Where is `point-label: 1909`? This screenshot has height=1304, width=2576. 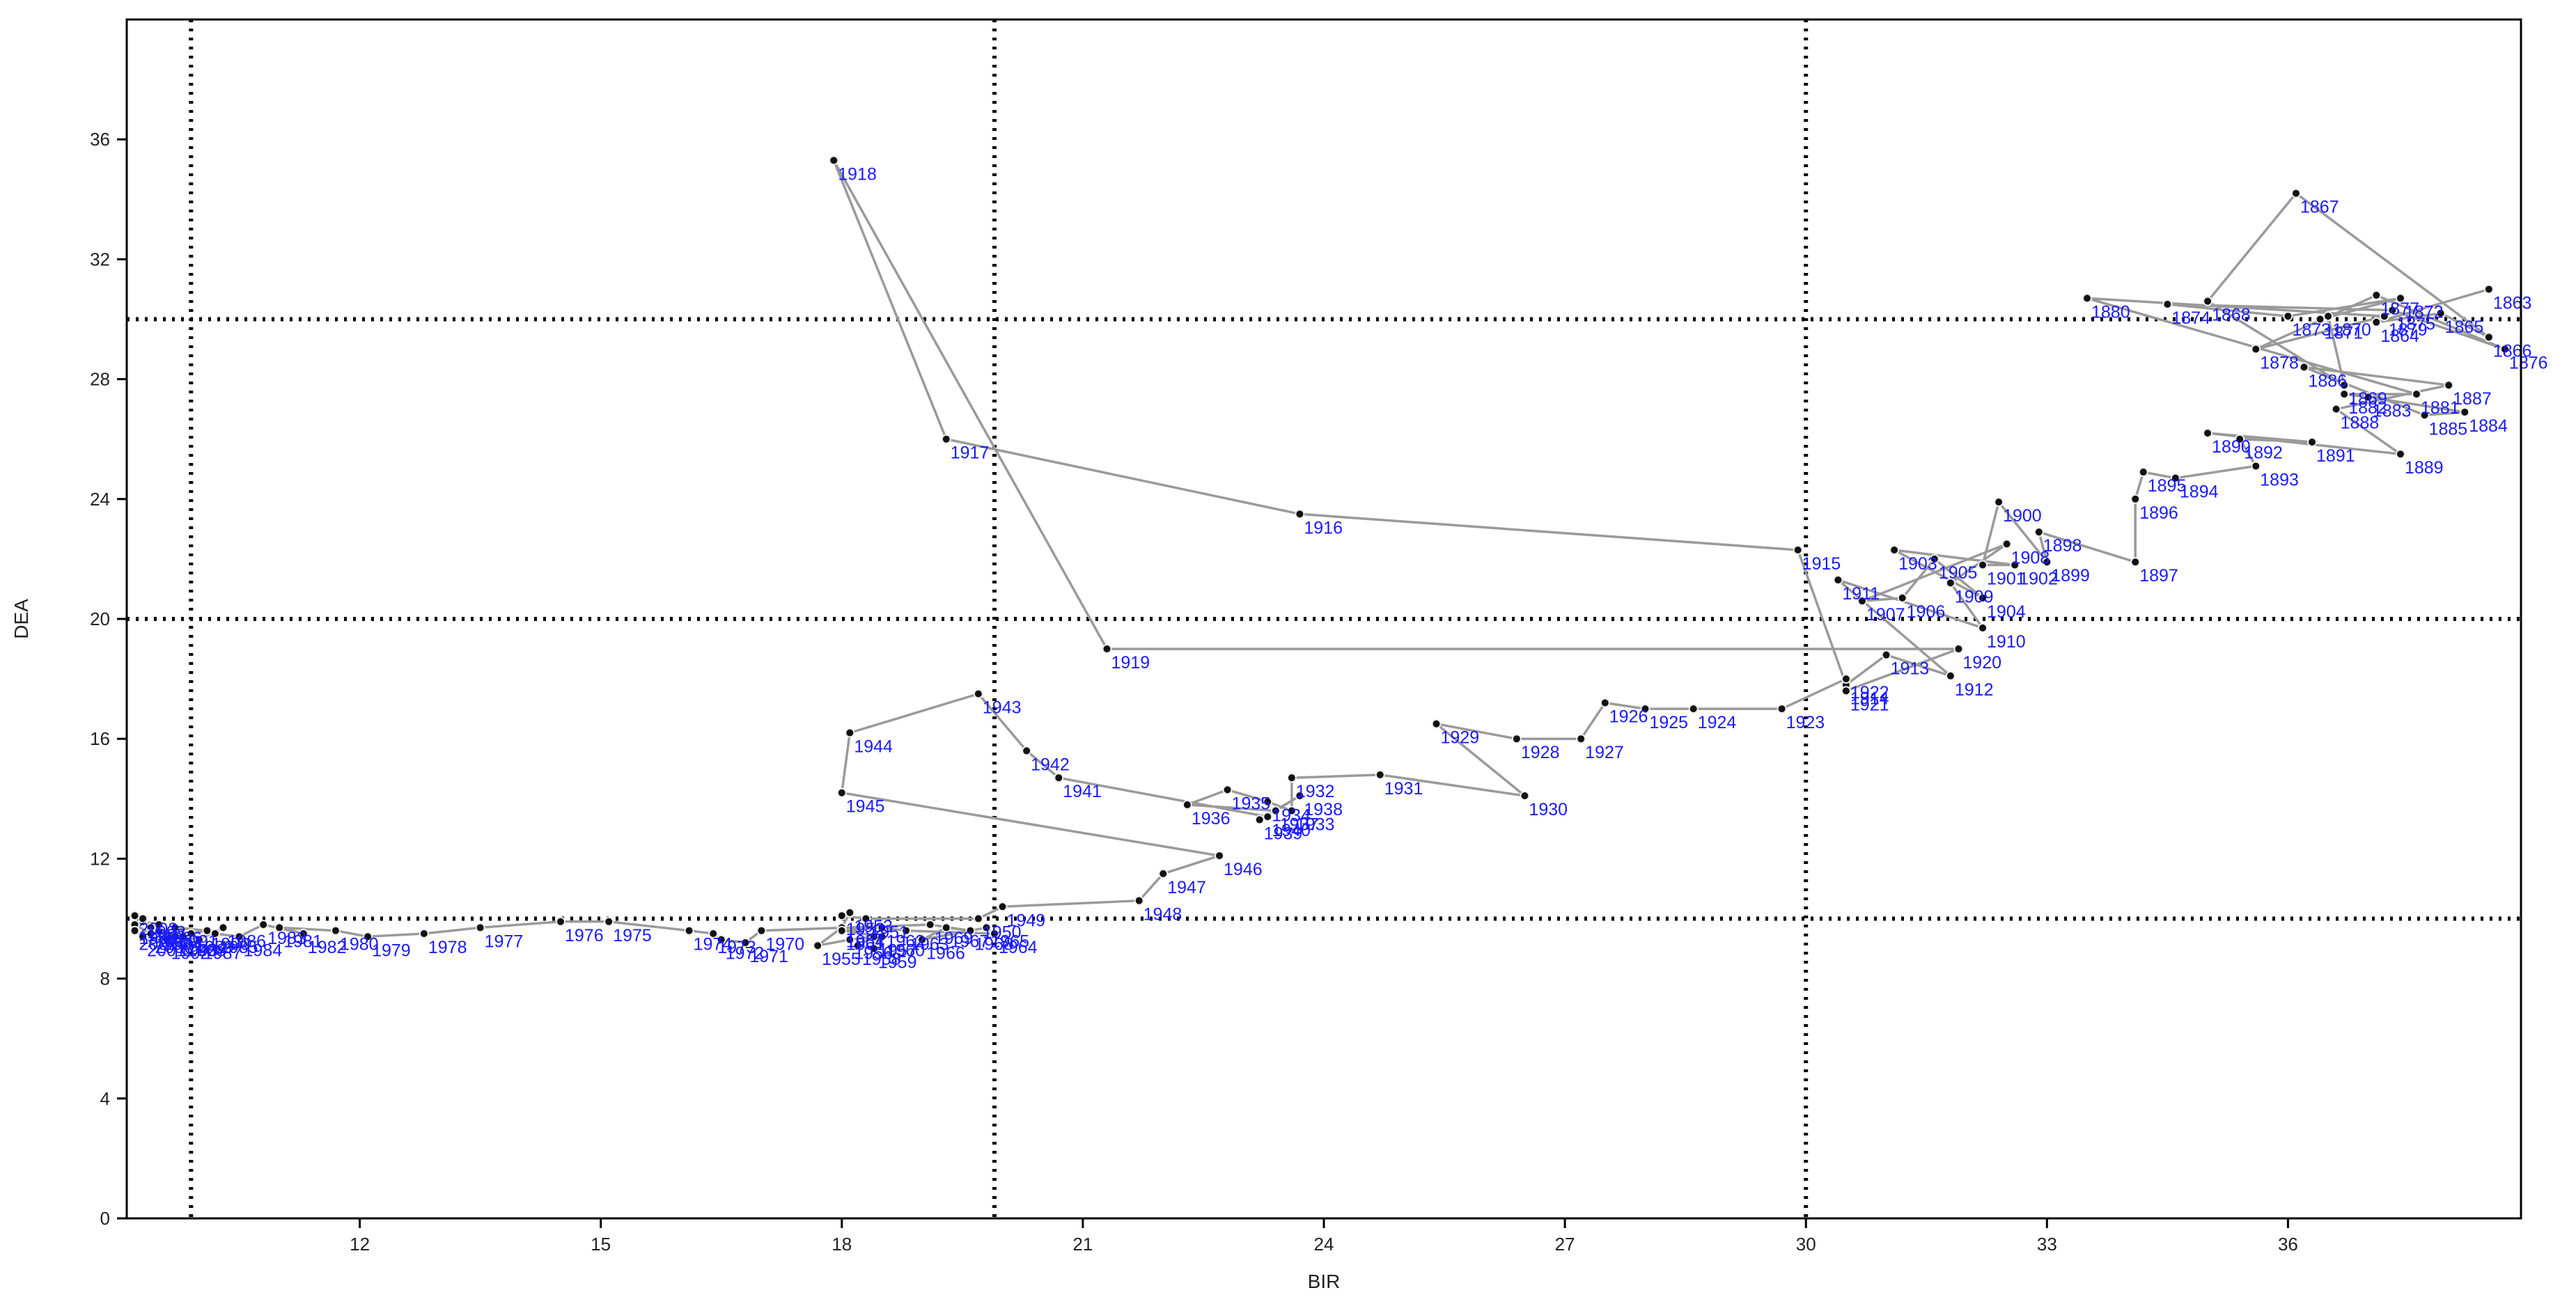 point-label: 1909 is located at coordinates (1974, 596).